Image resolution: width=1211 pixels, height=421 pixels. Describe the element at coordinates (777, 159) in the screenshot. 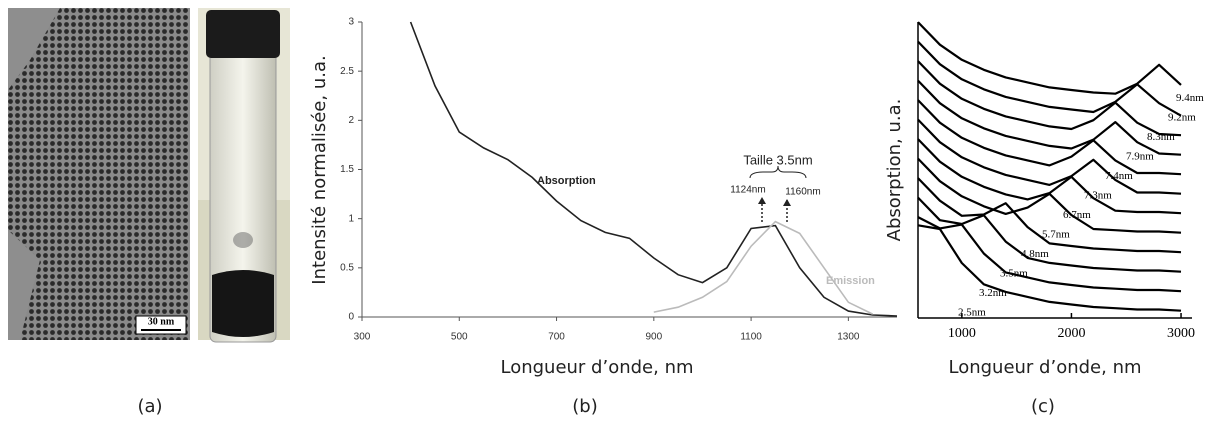

I see `annotation: Taille 3.5nm` at that location.